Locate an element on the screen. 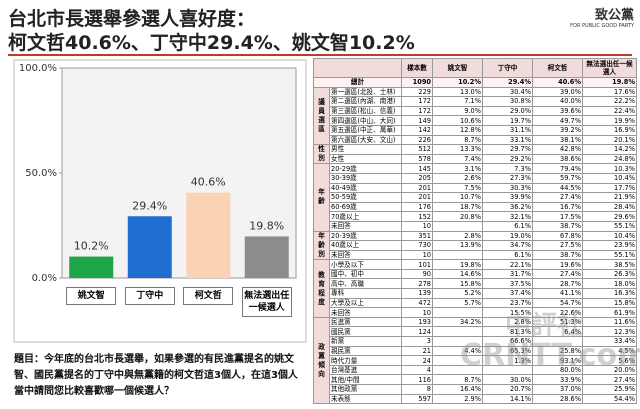  cell: 59.7% is located at coordinates (557, 178).